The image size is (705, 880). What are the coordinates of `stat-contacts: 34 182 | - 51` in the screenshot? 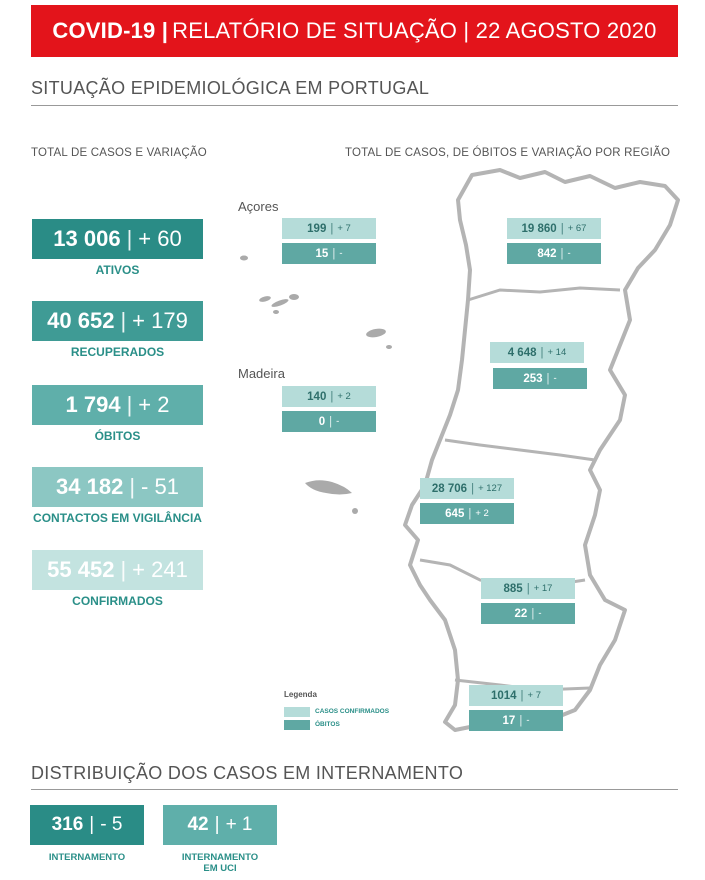 It's located at (117, 487).